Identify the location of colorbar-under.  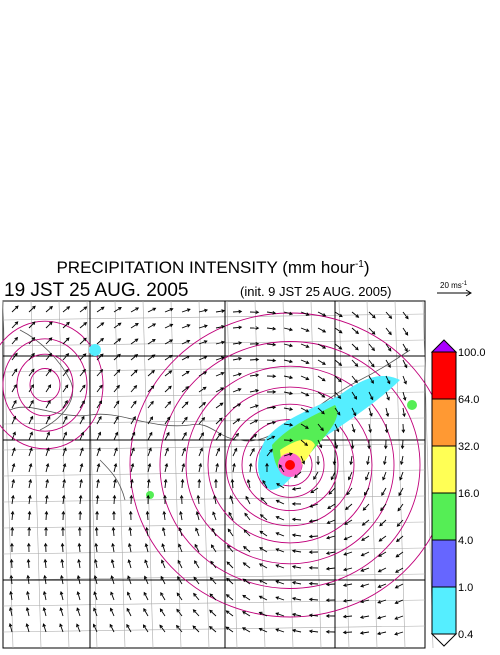
(444, 640).